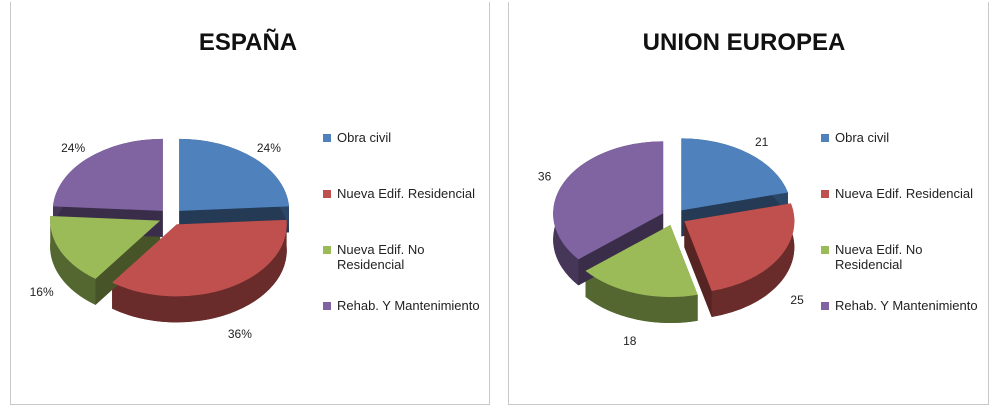 Image resolution: width=989 pixels, height=407 pixels. Describe the element at coordinates (744, 42) in the screenshot. I see `chart-title: UNION EUROPEA` at that location.